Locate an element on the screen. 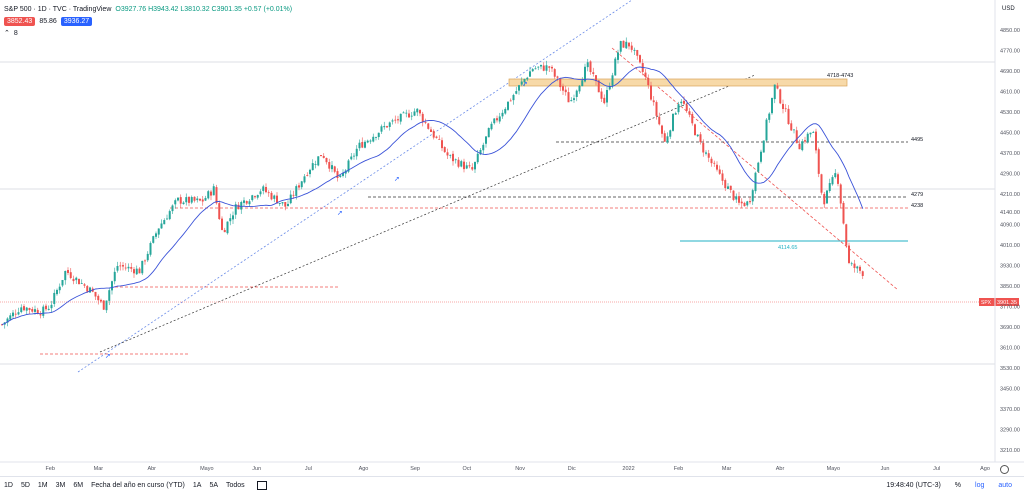 This screenshot has width=1024, height=494. y-tick-label: 3290.00 is located at coordinates (1010, 431).